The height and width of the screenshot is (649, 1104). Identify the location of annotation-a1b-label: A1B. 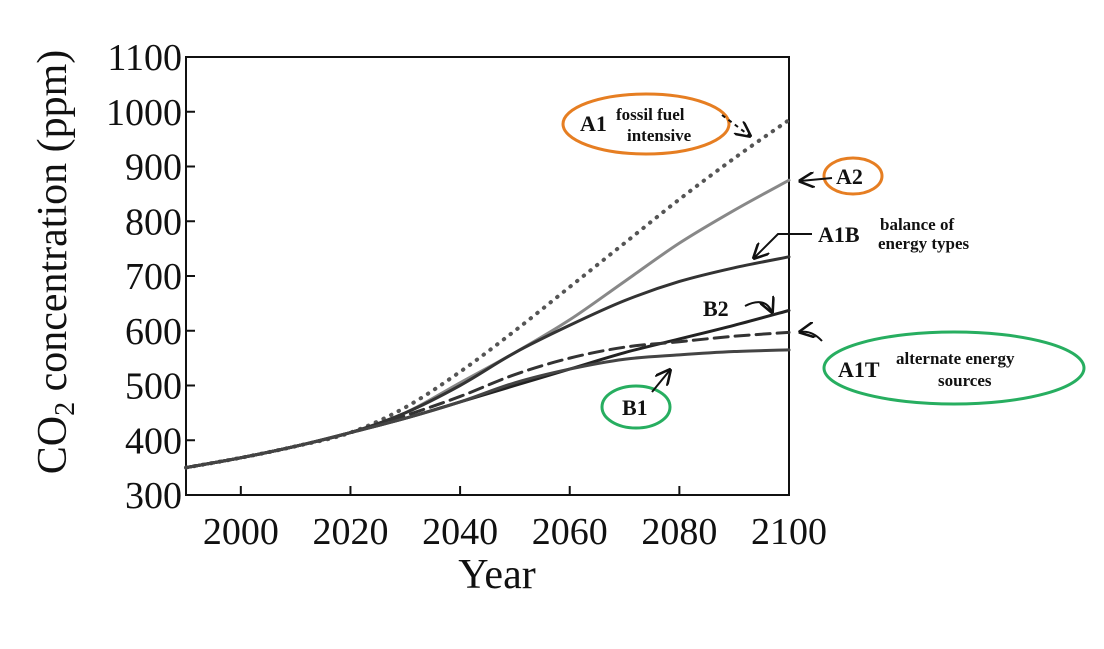
(839, 234).